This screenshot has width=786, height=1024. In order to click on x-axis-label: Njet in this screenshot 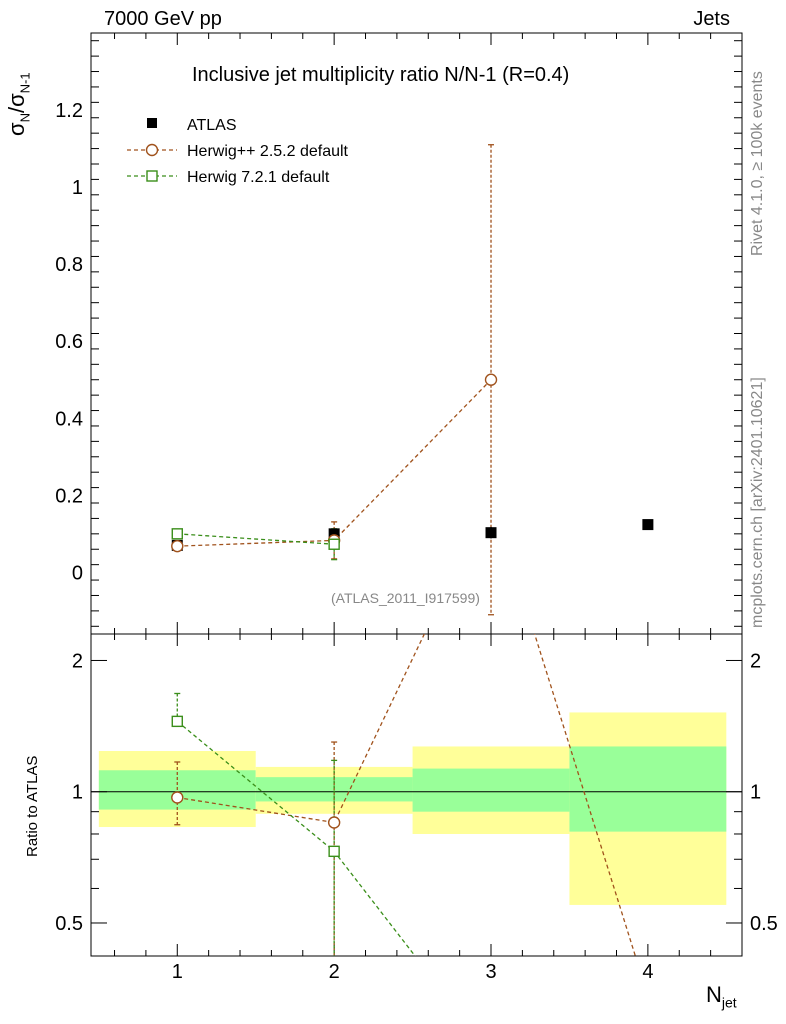, I will do `click(721, 996)`.